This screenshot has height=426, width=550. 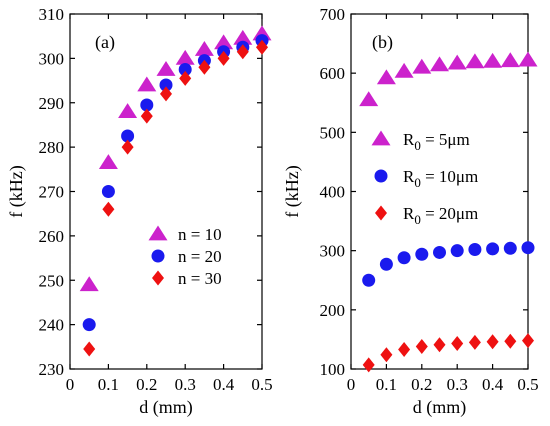 What do you see at coordinates (386, 384) in the screenshot?
I see `x-tick-label: 0.1` at bounding box center [386, 384].